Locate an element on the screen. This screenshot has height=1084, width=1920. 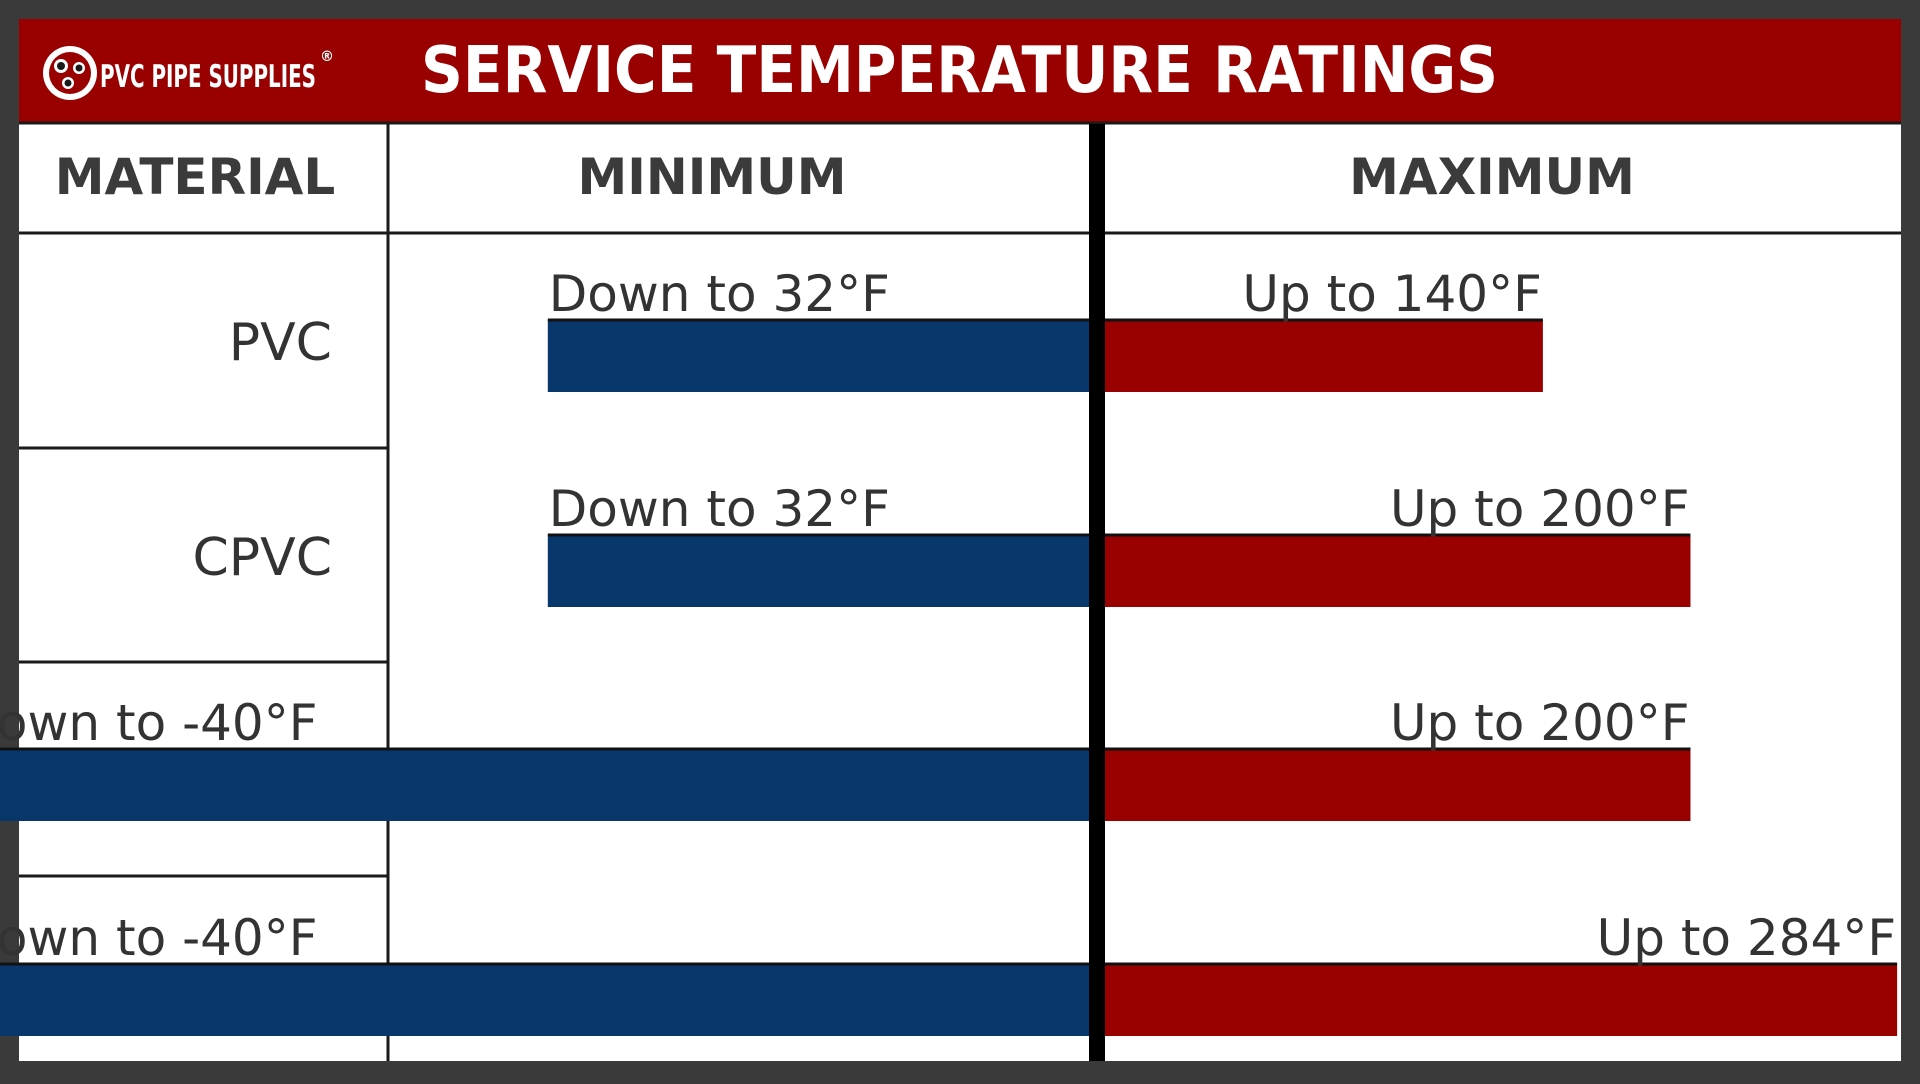
max-label-pvdf: Up to 284°F is located at coordinates (1747, 938).